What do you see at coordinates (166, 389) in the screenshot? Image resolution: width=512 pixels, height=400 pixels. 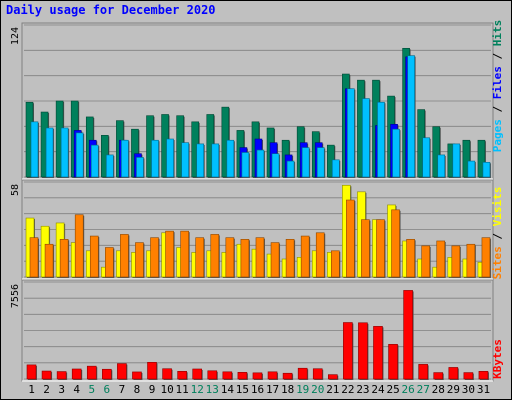 I see `day-label: 10` at bounding box center [166, 389].